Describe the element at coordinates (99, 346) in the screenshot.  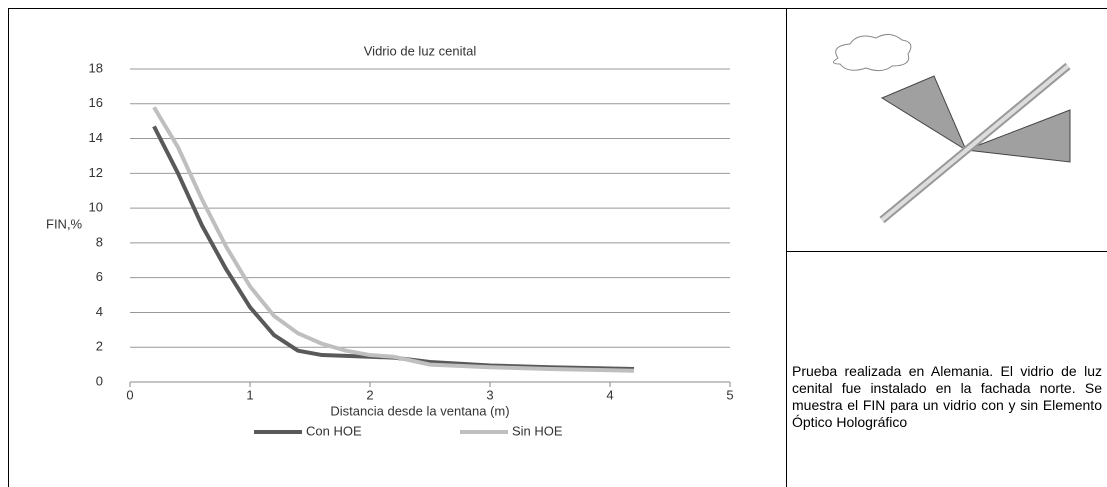
I see `y-tick-label: 2` at that location.